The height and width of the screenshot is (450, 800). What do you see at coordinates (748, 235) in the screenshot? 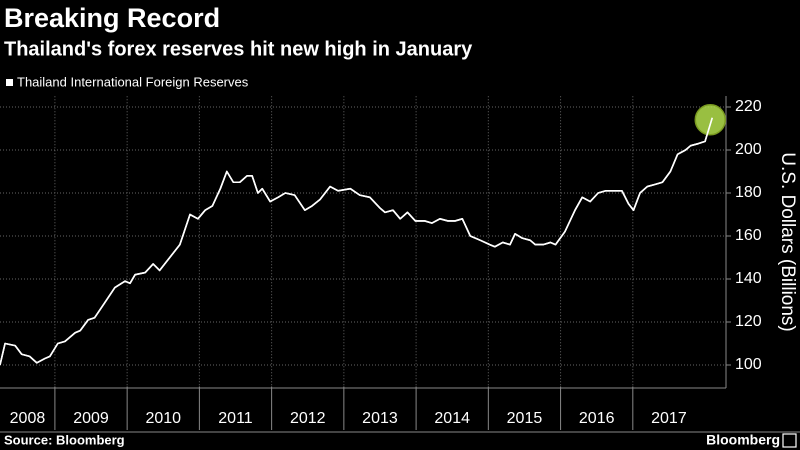
I see `y-tick-label: 160` at bounding box center [748, 235].